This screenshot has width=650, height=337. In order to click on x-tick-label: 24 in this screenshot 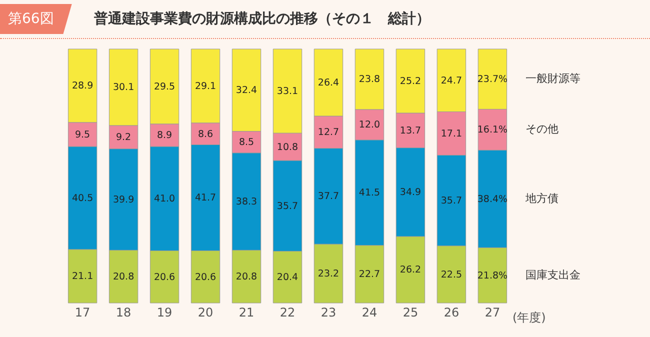, I will do `click(370, 313)`.